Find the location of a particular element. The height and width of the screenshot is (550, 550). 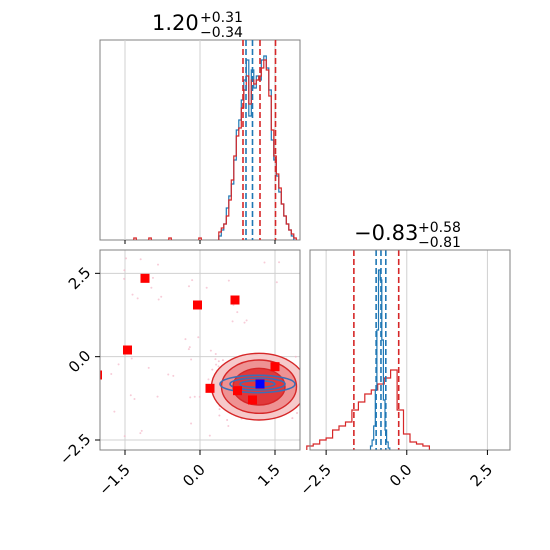

x-tick-label: −1.5 is located at coordinates (114, 480).